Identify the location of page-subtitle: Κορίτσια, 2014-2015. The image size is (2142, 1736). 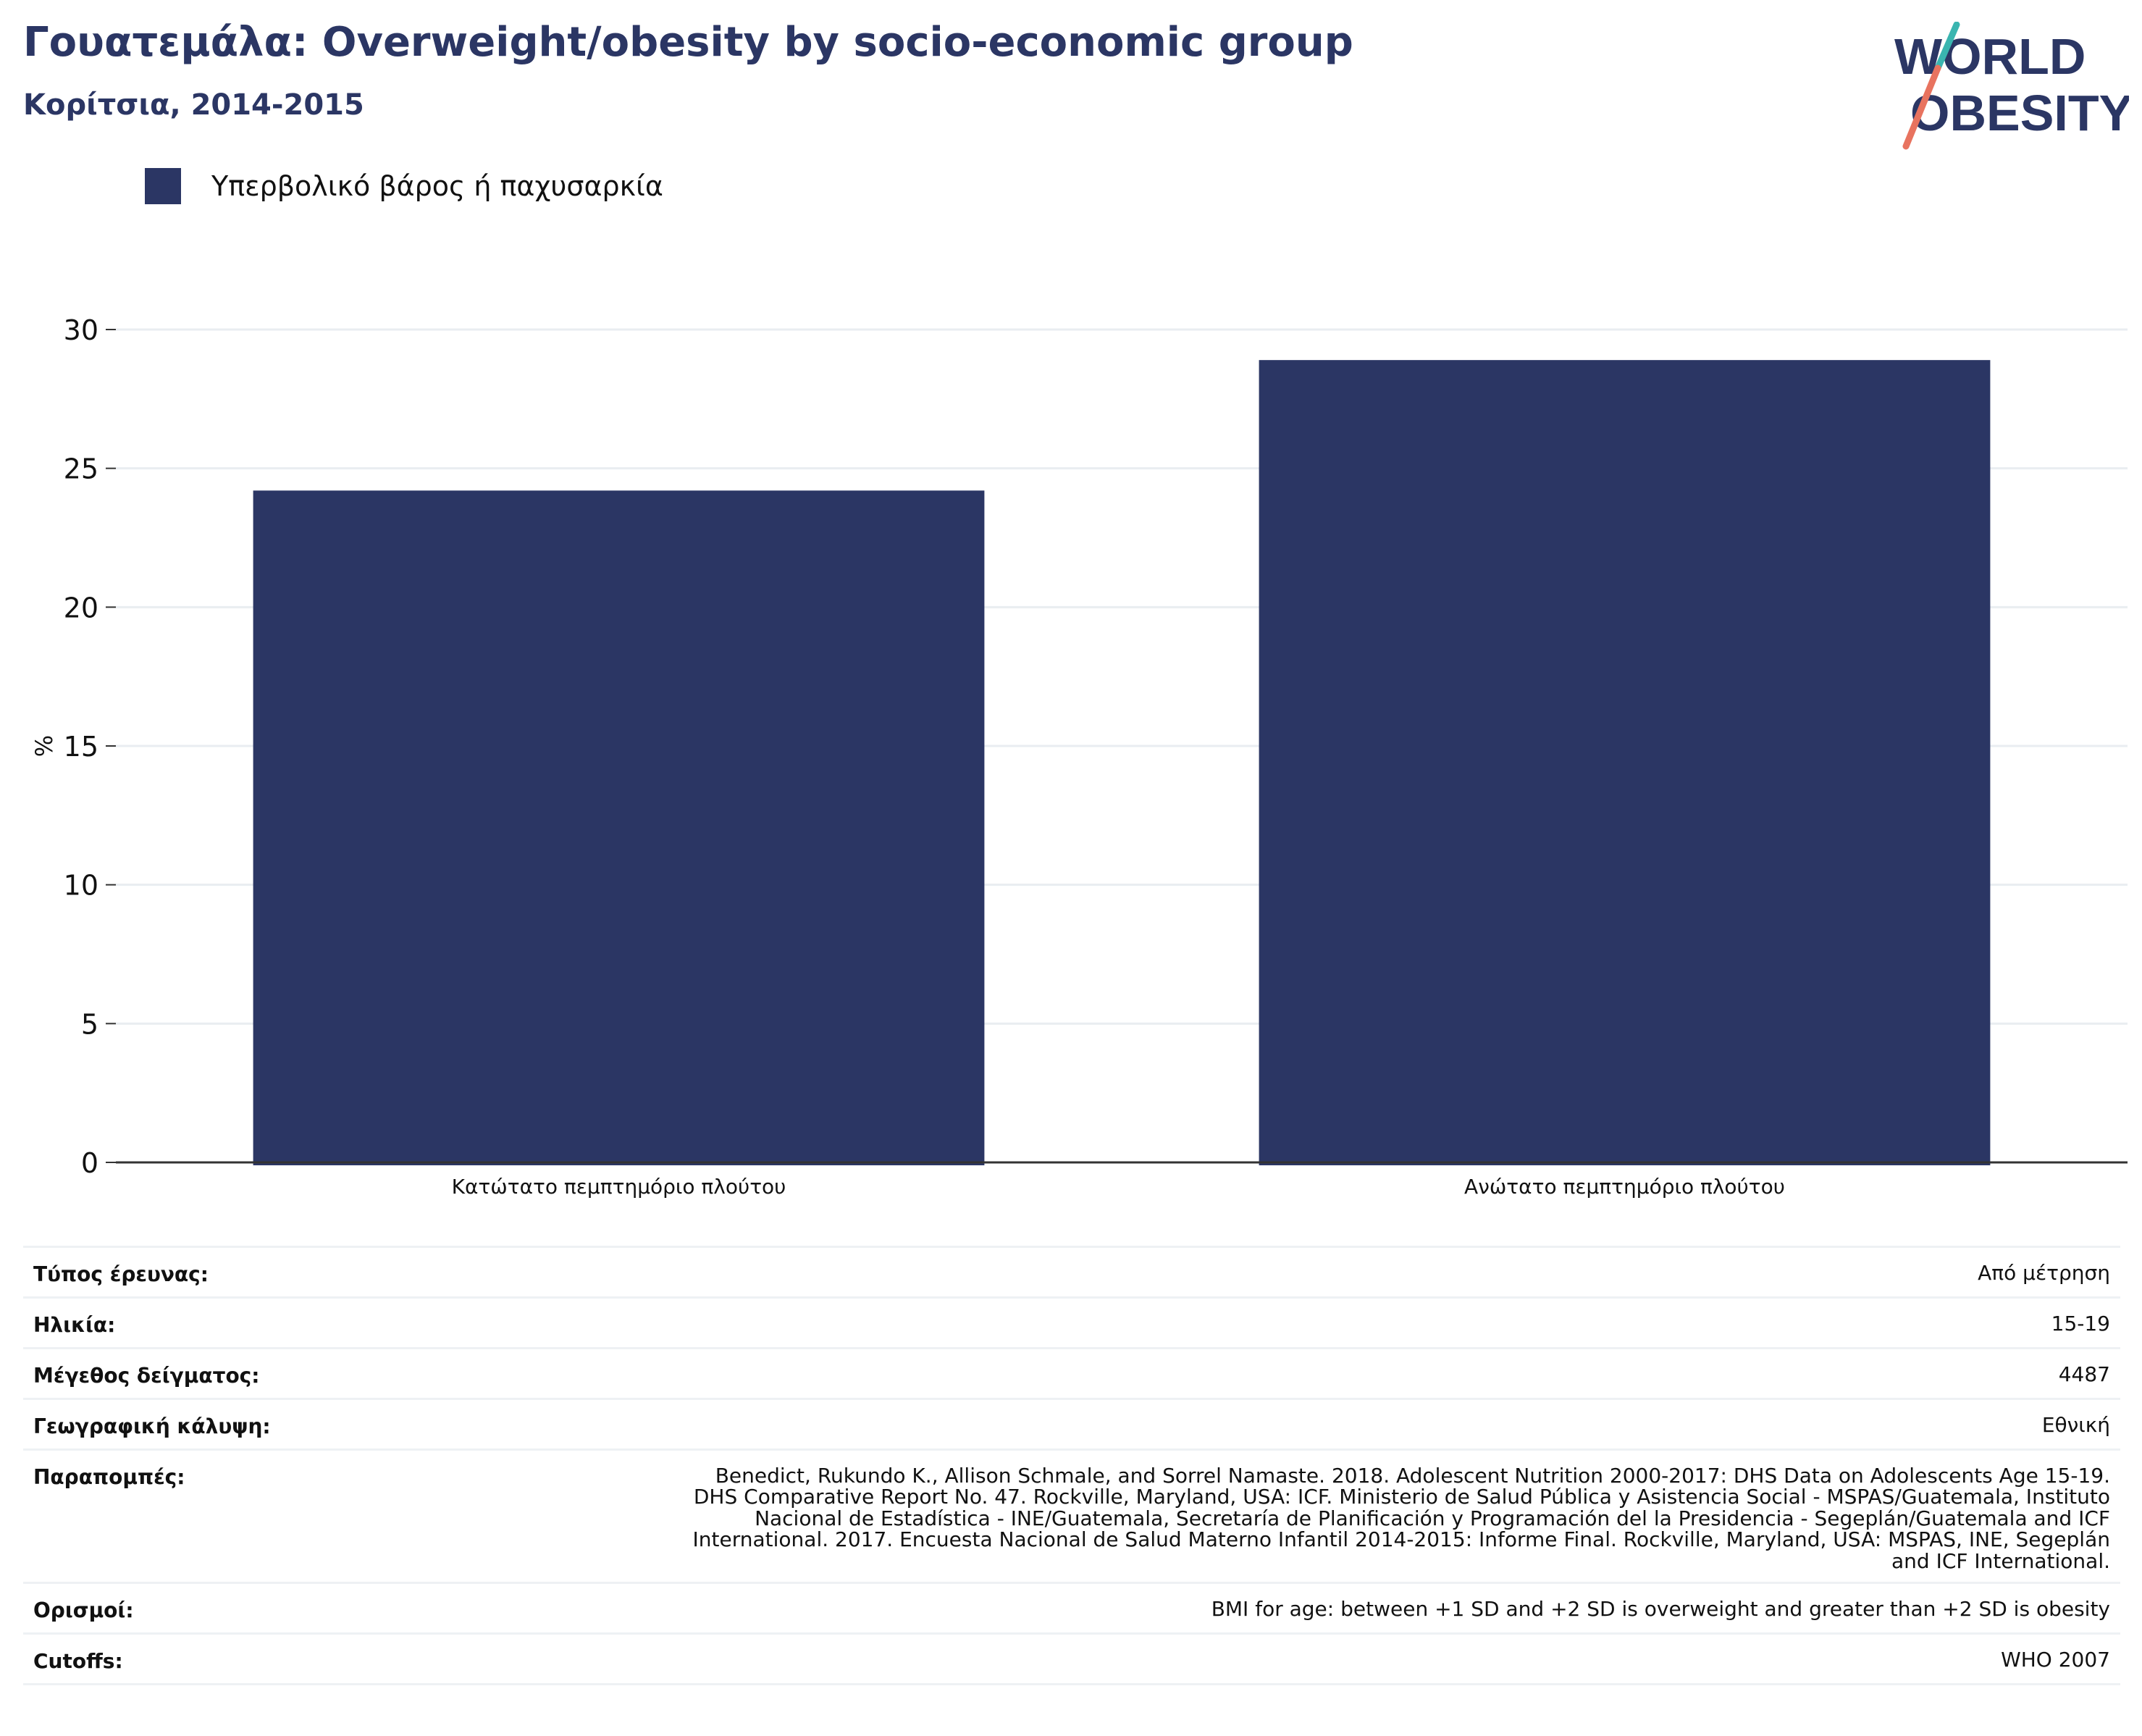
(193, 105).